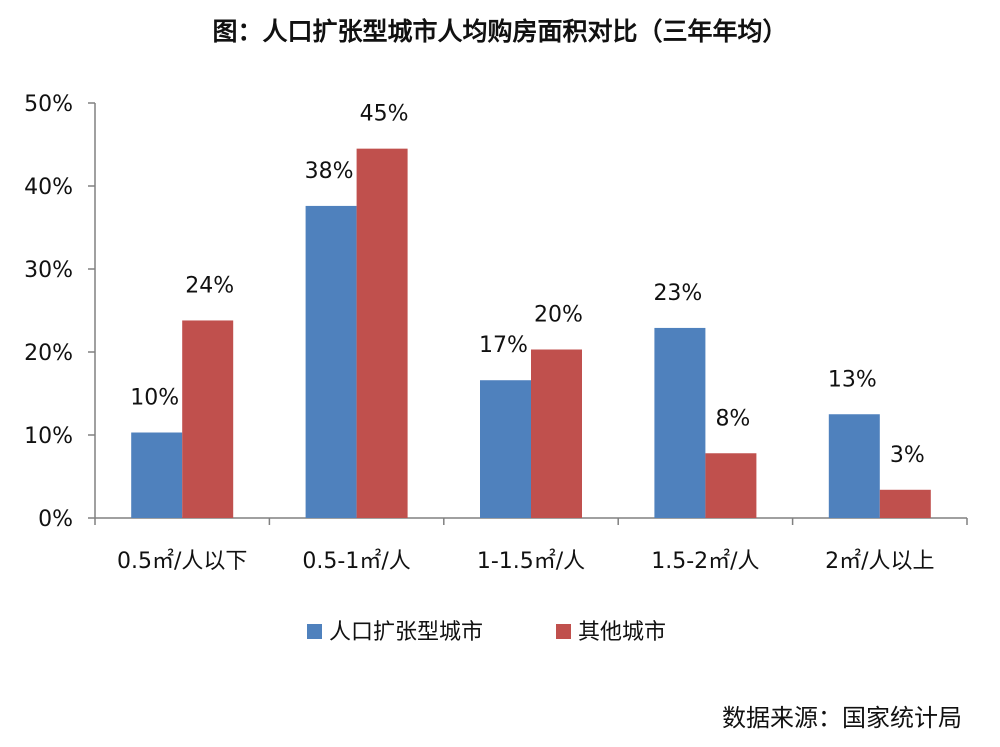 Image resolution: width=1000 pixels, height=747 pixels. I want to click on data-label: 23%, so click(677, 293).